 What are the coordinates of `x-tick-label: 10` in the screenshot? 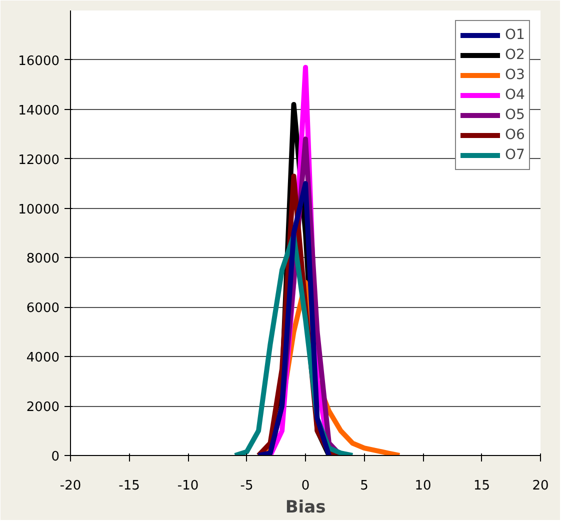 It's located at (423, 486).